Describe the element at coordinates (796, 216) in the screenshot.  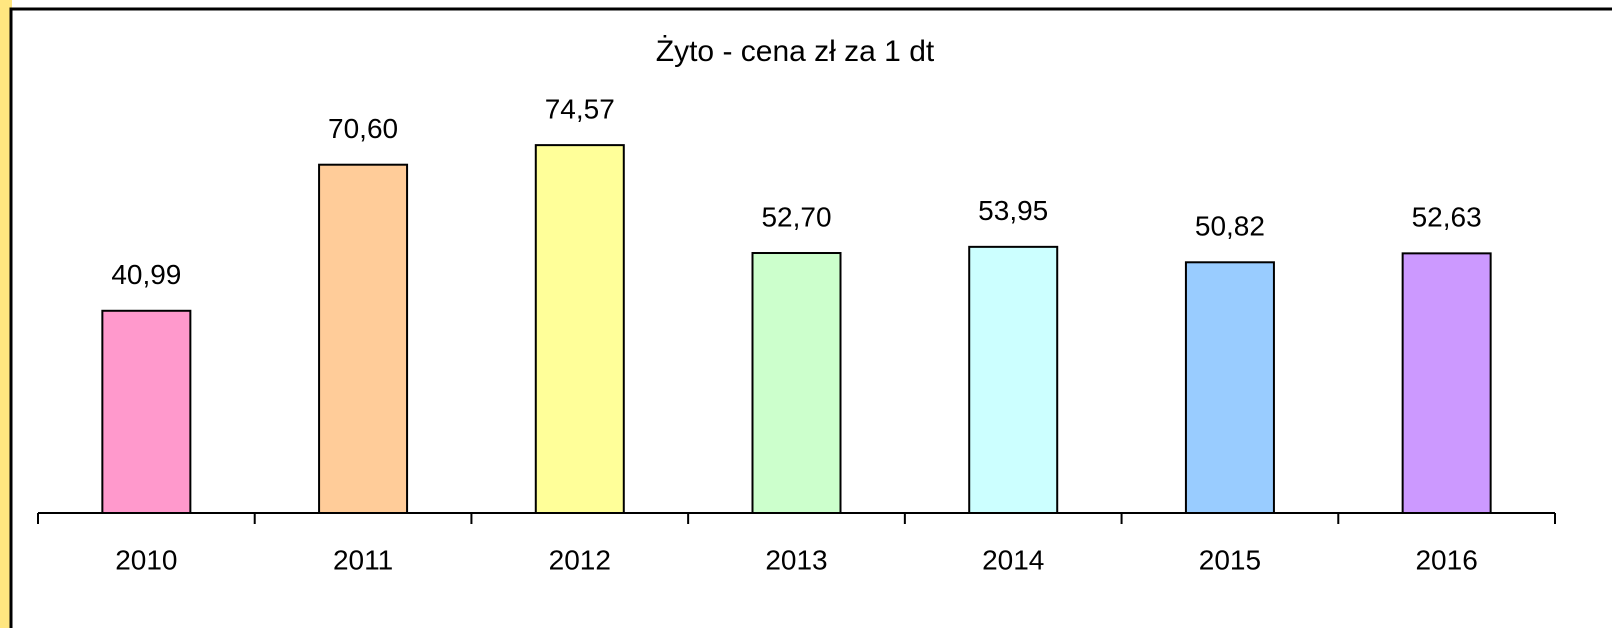
I see `value-label: 52,70` at that location.